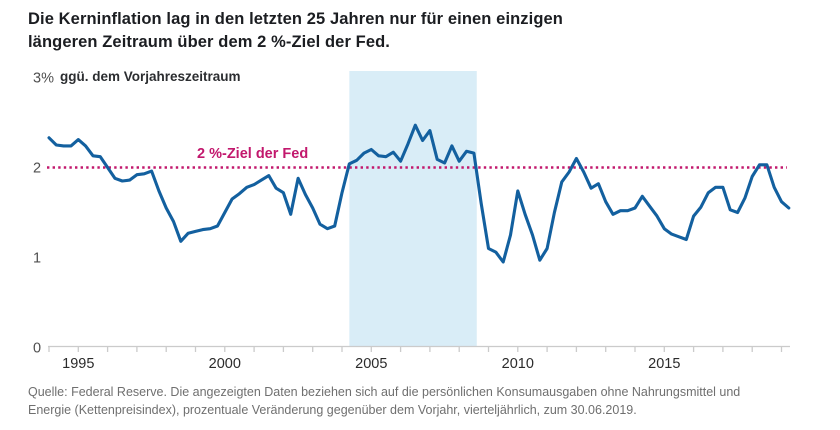 This screenshot has height=430, width=840. What do you see at coordinates (252, 154) in the screenshot?
I see `fed-target-label: 2 %-Ziel der Fed` at bounding box center [252, 154].